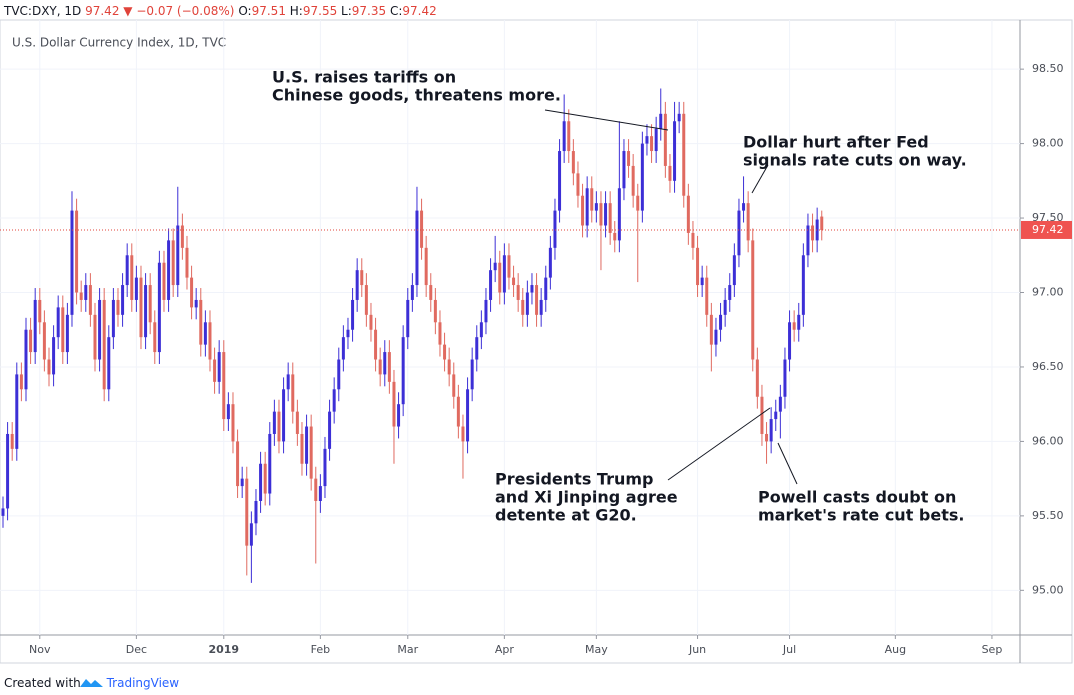 The width and height of the screenshot is (1074, 695). I want to click on y-tick-label: 96.50, so click(1048, 366).